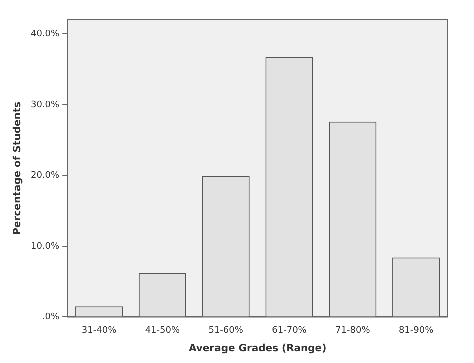 Image resolution: width=474 pixels, height=363 pixels. I want to click on x-tick-label: 61-70%, so click(290, 331).